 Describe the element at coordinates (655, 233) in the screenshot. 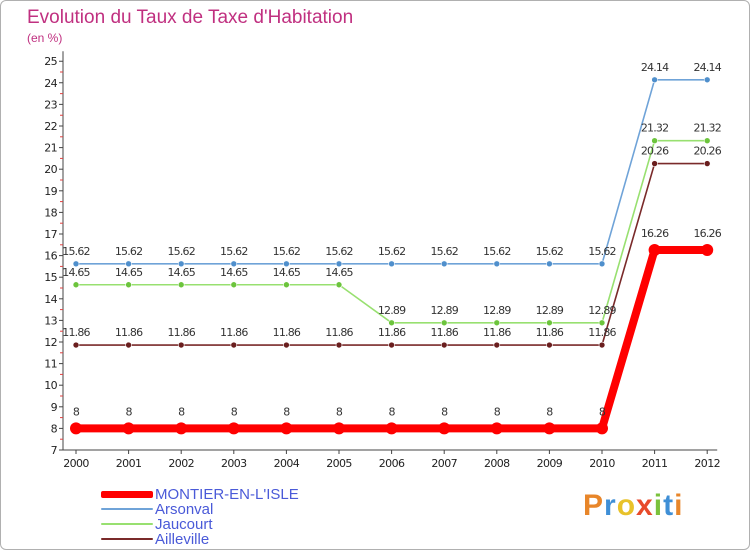

I see `data-label-0-11: 16.26` at that location.